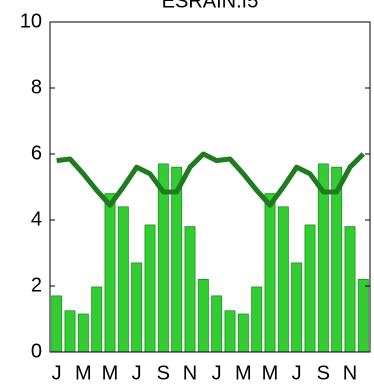 This screenshot has height=384, width=374. Describe the element at coordinates (210, 6) in the screenshot. I see `chart-title: ESRAIN.f5` at that location.